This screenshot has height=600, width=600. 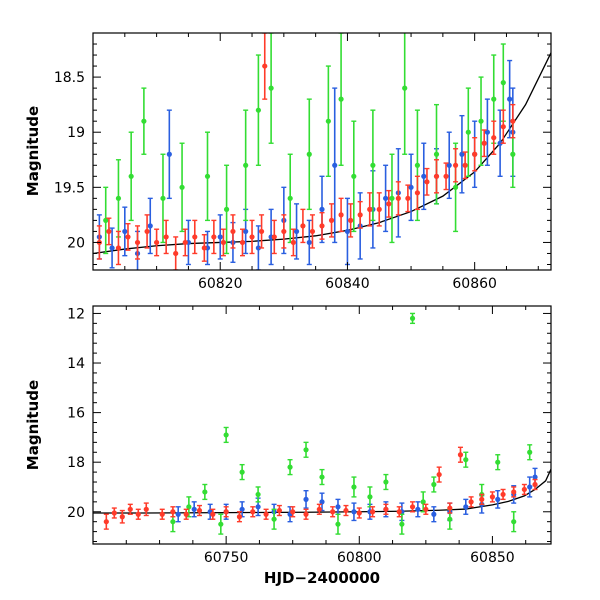 What do you see at coordinates (322, 491) in the screenshot?
I see `bottom-model-curve-layer` at bounding box center [322, 491].